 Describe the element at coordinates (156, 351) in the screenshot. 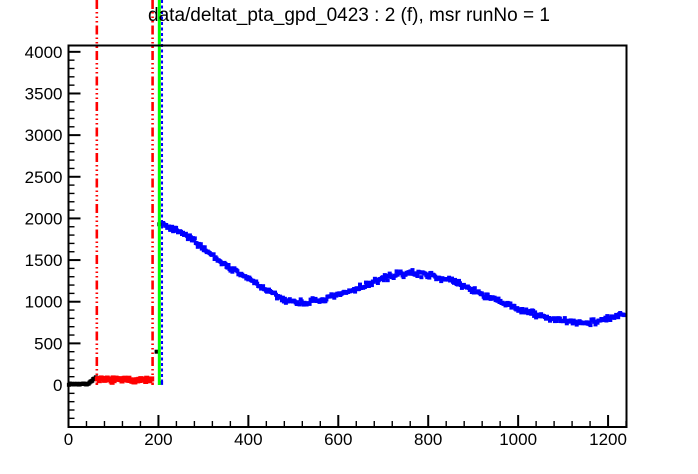

I see `edge-bin-black` at that location.